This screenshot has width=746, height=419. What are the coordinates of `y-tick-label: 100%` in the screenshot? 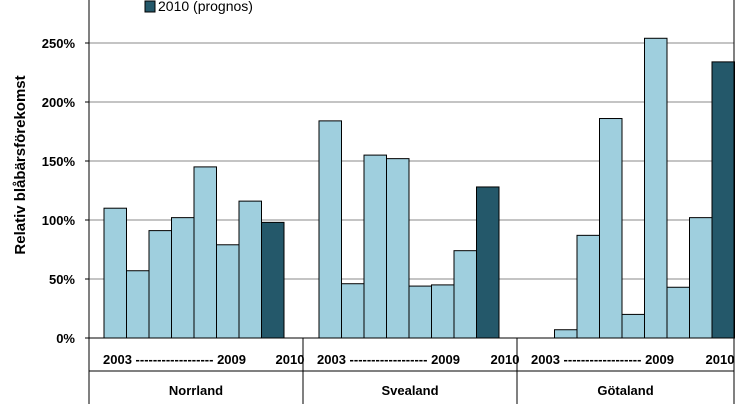 It's located at (59, 220).